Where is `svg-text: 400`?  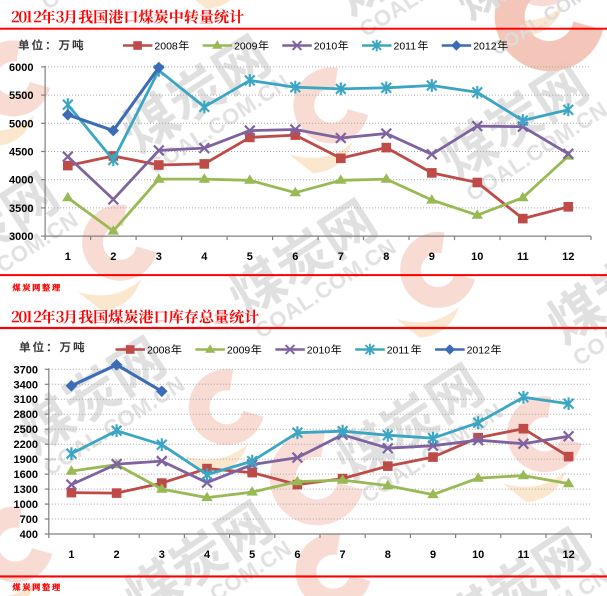
svg-text: 400 is located at coordinates (29, 535).